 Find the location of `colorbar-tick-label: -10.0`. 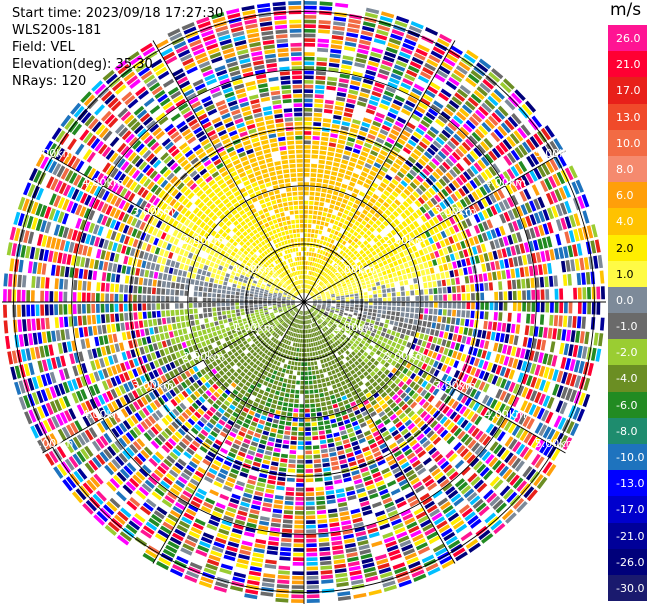

colorbar-tick-label: -10.0 is located at coordinates (630, 457).